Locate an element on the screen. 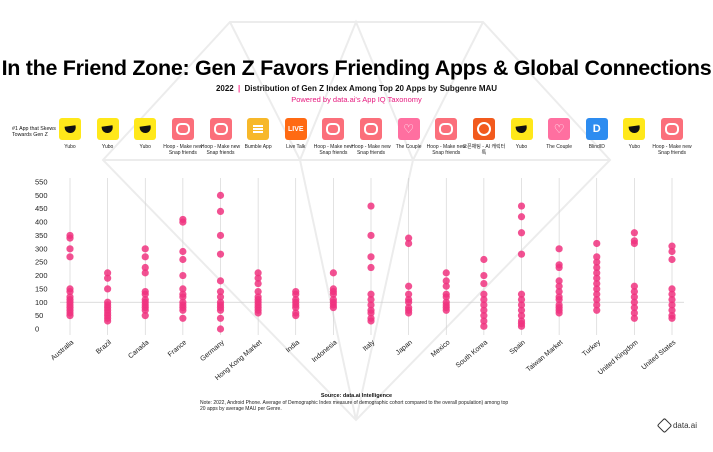 Image resolution: width=713 pixels, height=452 pixels. x-tick-label: Brazil is located at coordinates (104, 347).